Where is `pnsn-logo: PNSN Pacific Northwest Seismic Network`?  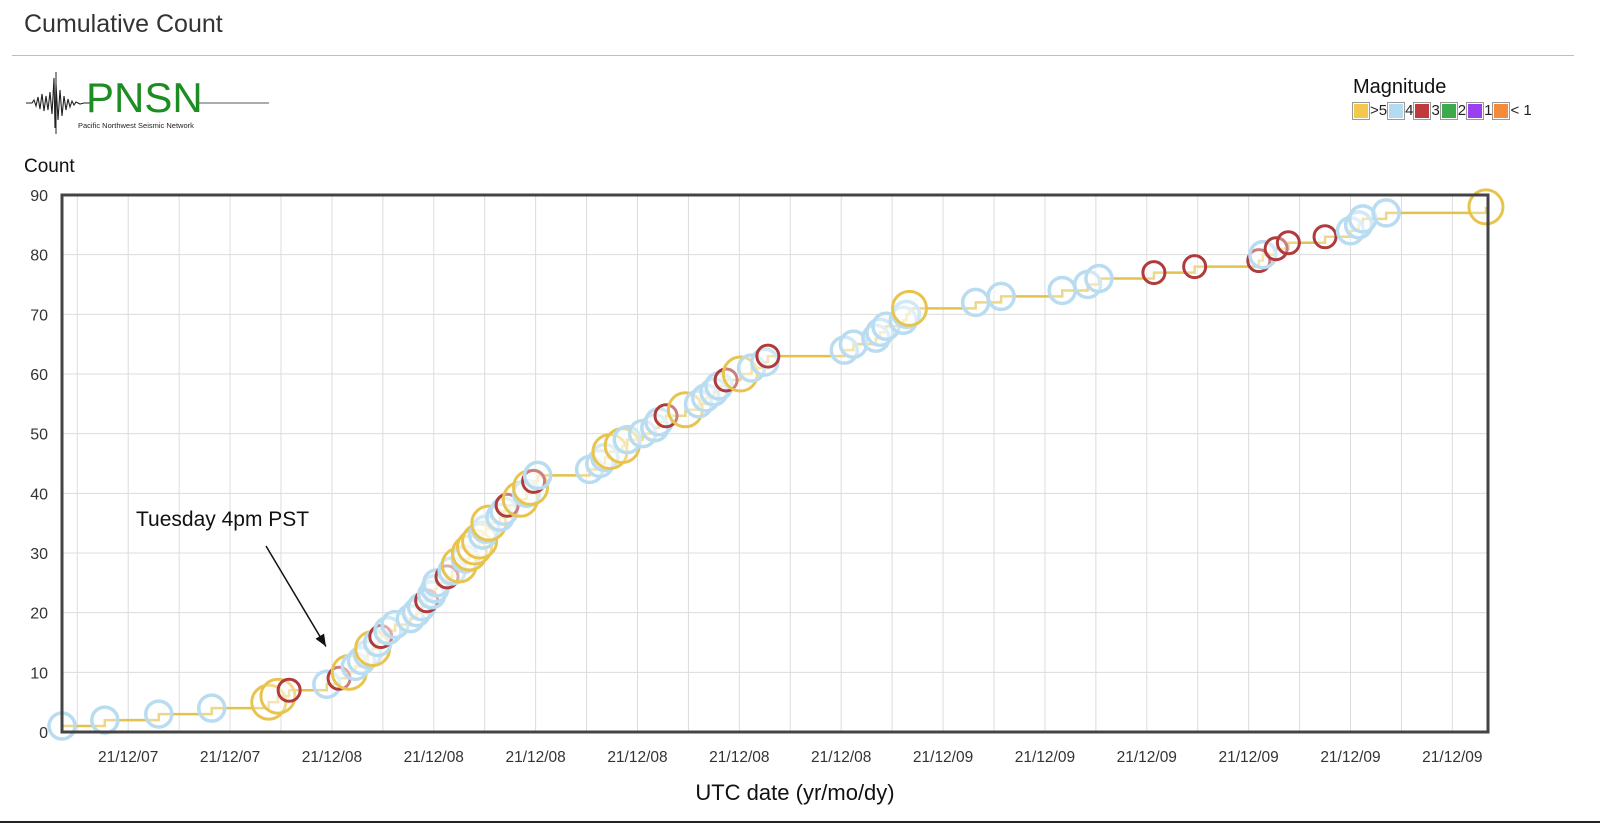 pnsn-logo: PNSN Pacific Northwest Seismic Network is located at coordinates (149, 103).